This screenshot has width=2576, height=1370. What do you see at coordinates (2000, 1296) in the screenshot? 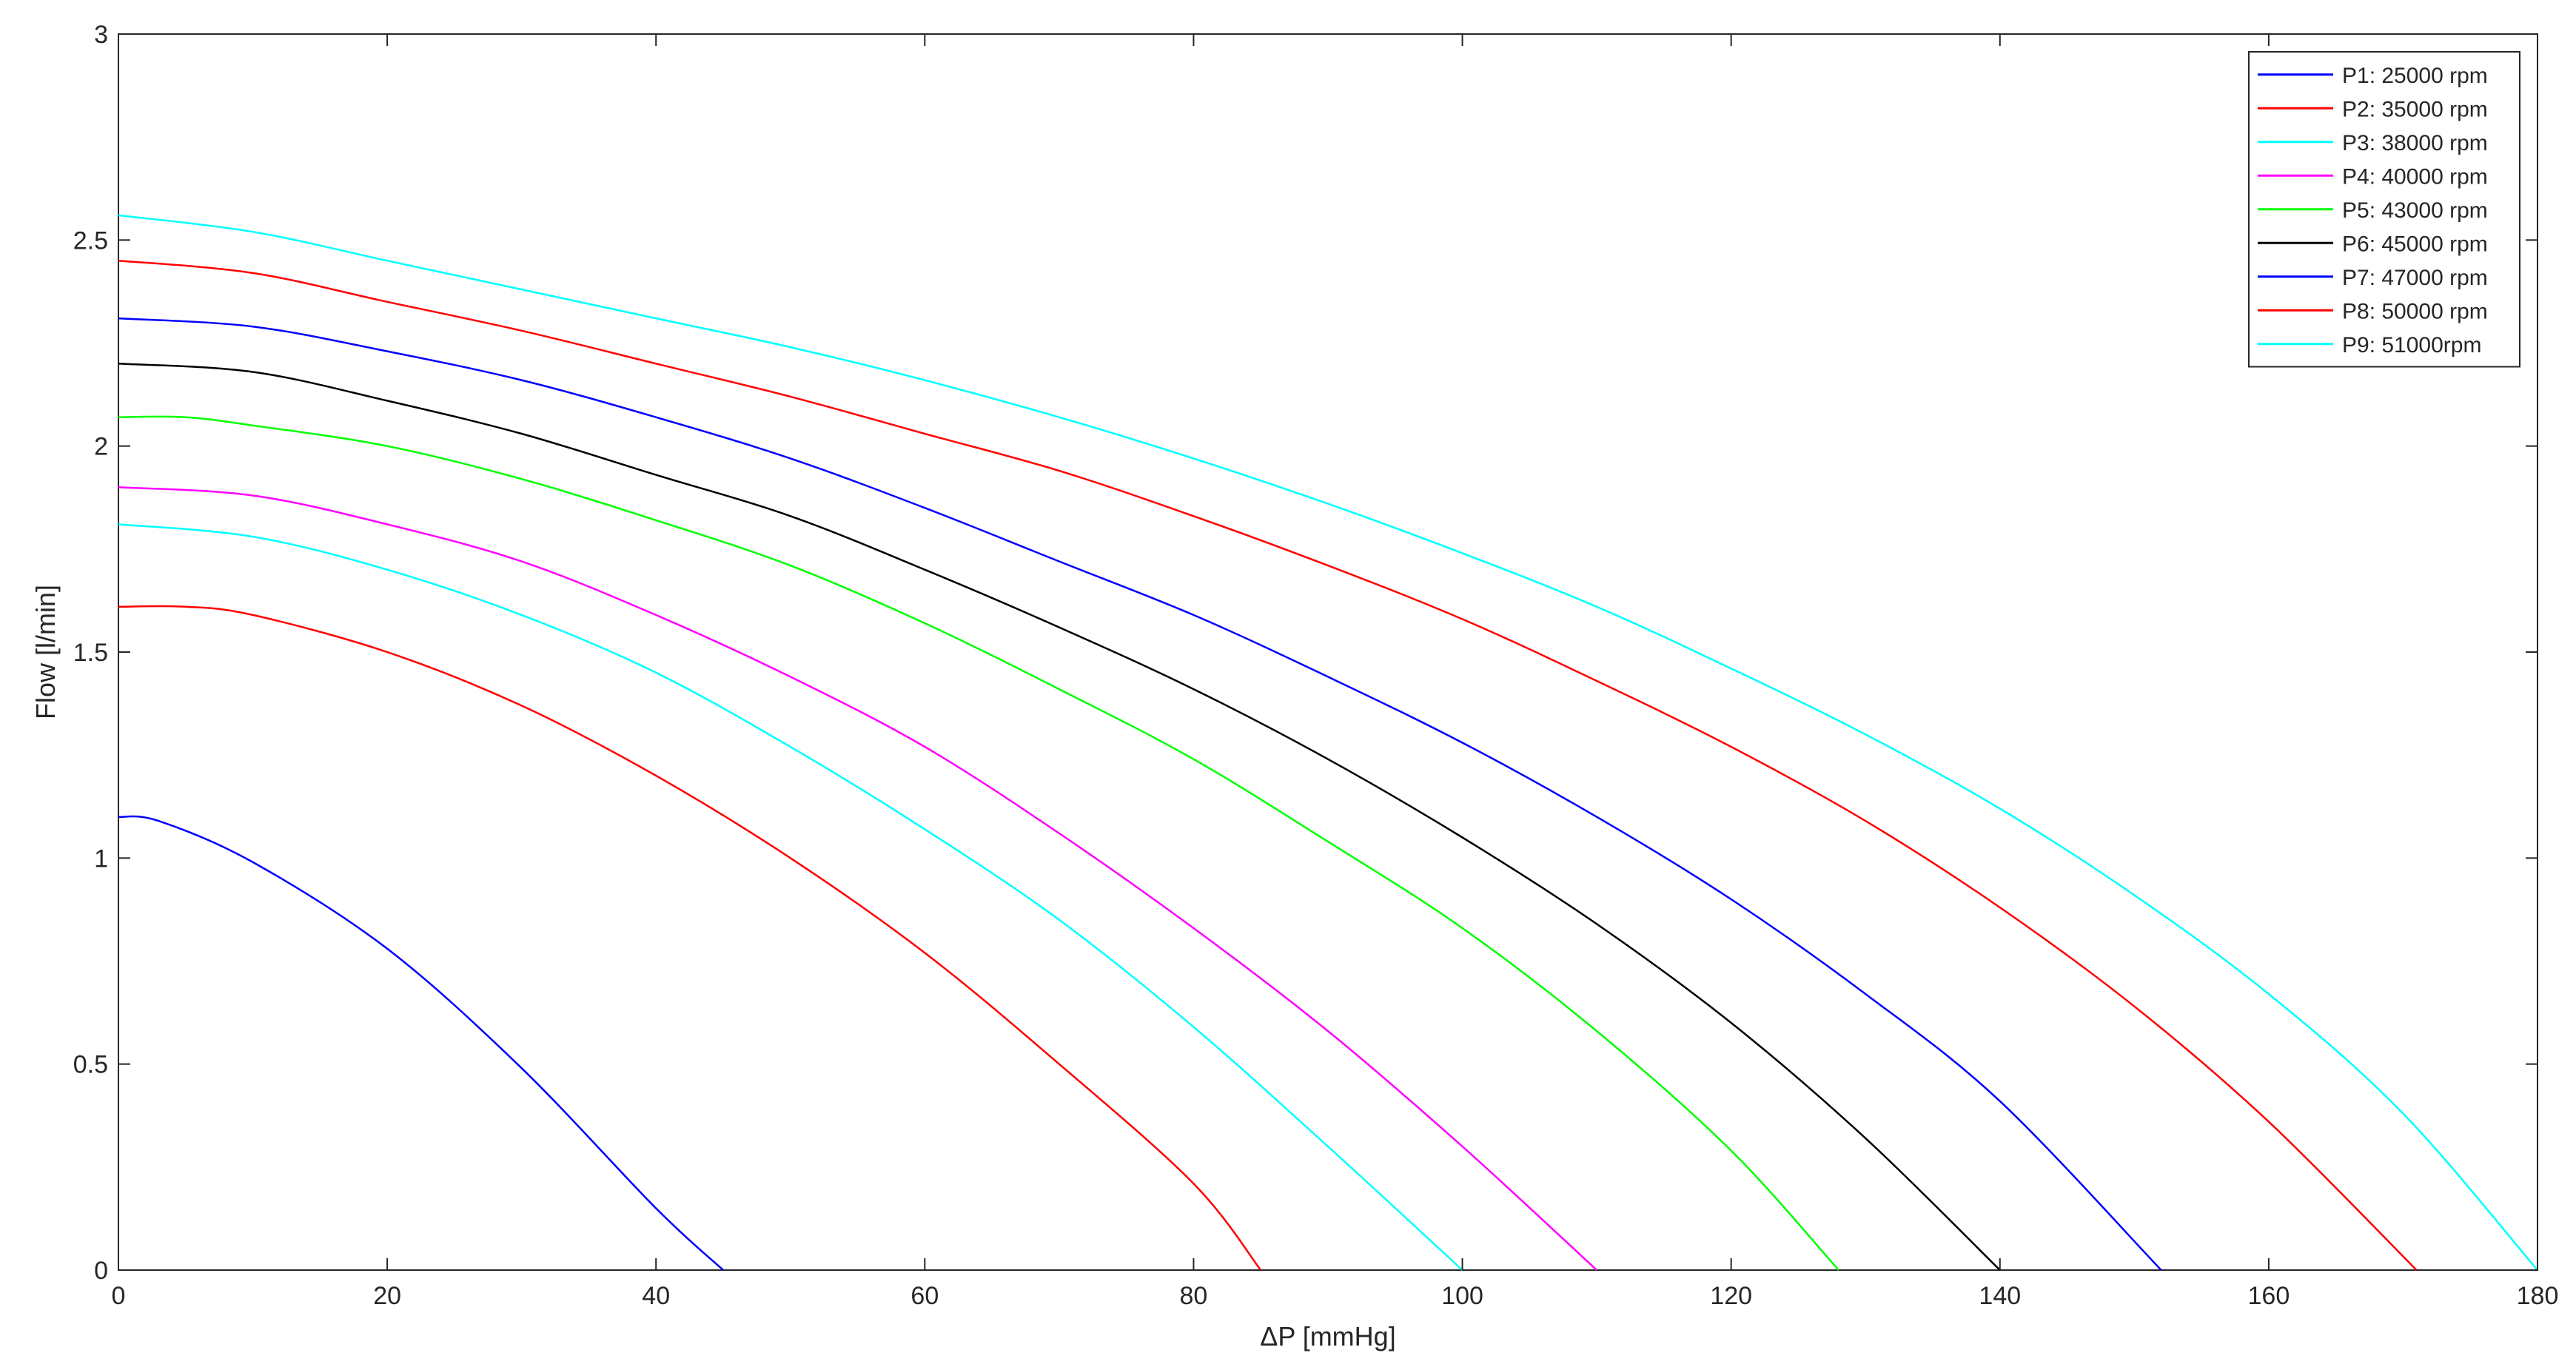
I see `x-tick-label: 140` at bounding box center [2000, 1296].